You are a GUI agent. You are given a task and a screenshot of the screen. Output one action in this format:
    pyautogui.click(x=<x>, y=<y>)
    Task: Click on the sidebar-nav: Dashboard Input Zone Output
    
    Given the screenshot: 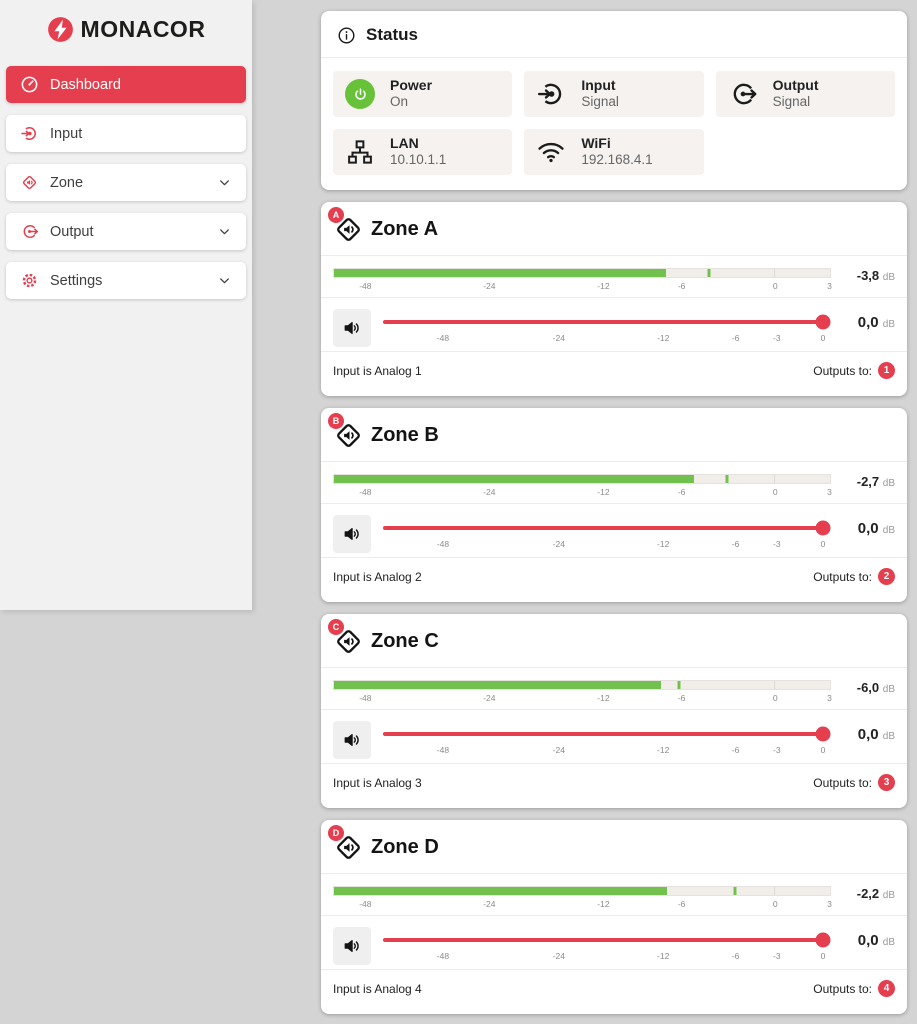 What is the action you would take?
    pyautogui.click(x=126, y=178)
    